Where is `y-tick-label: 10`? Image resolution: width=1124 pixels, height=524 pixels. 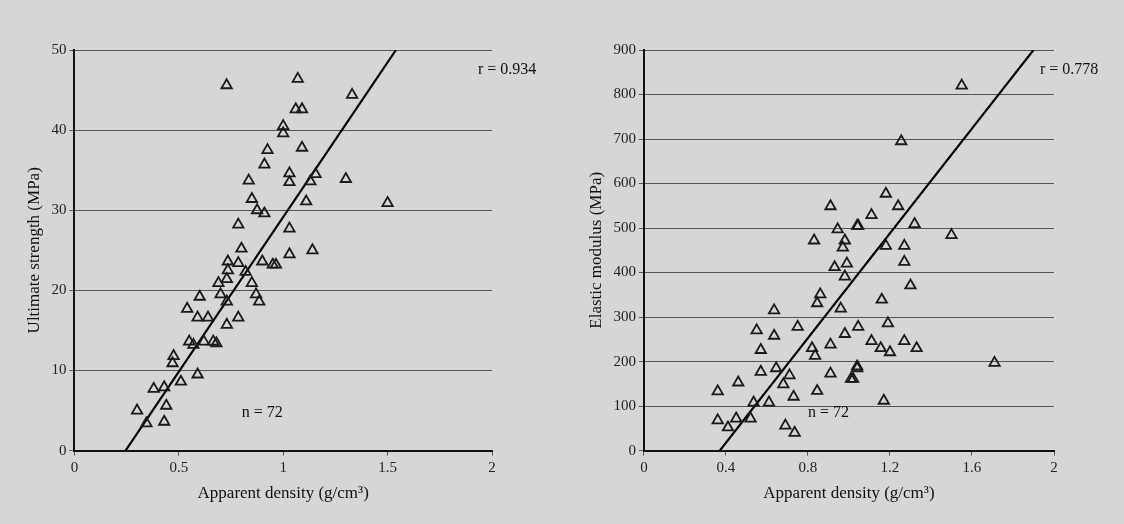 y-tick-label: 10 is located at coordinates (59, 369).